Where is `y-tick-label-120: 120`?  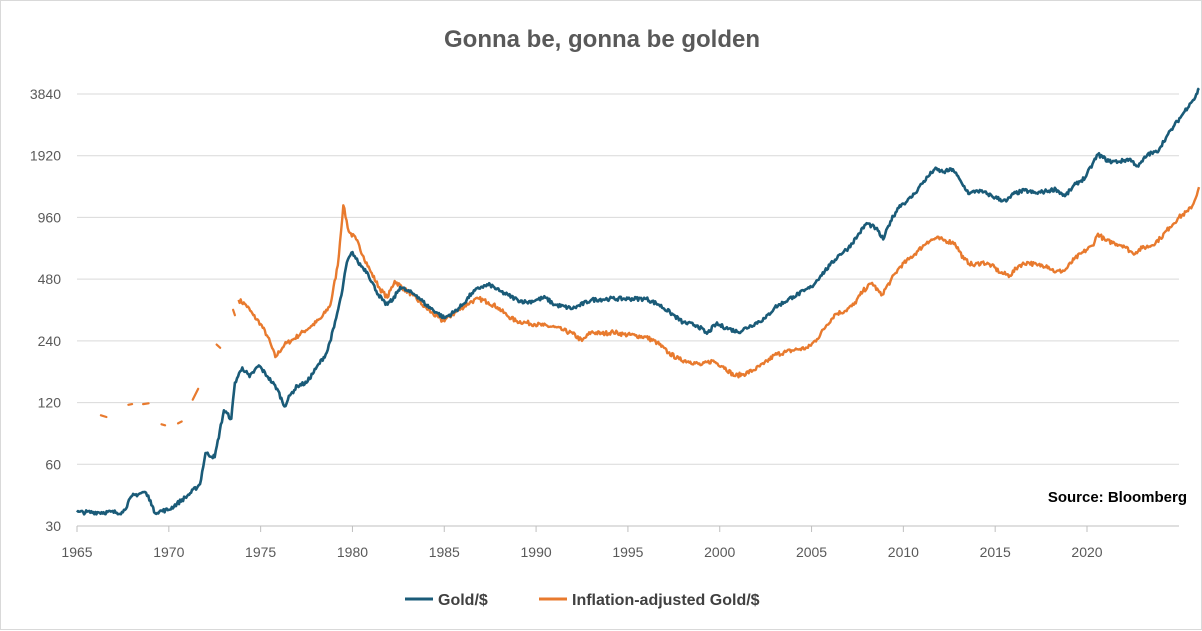 y-tick-label-120: 120 is located at coordinates (50, 403).